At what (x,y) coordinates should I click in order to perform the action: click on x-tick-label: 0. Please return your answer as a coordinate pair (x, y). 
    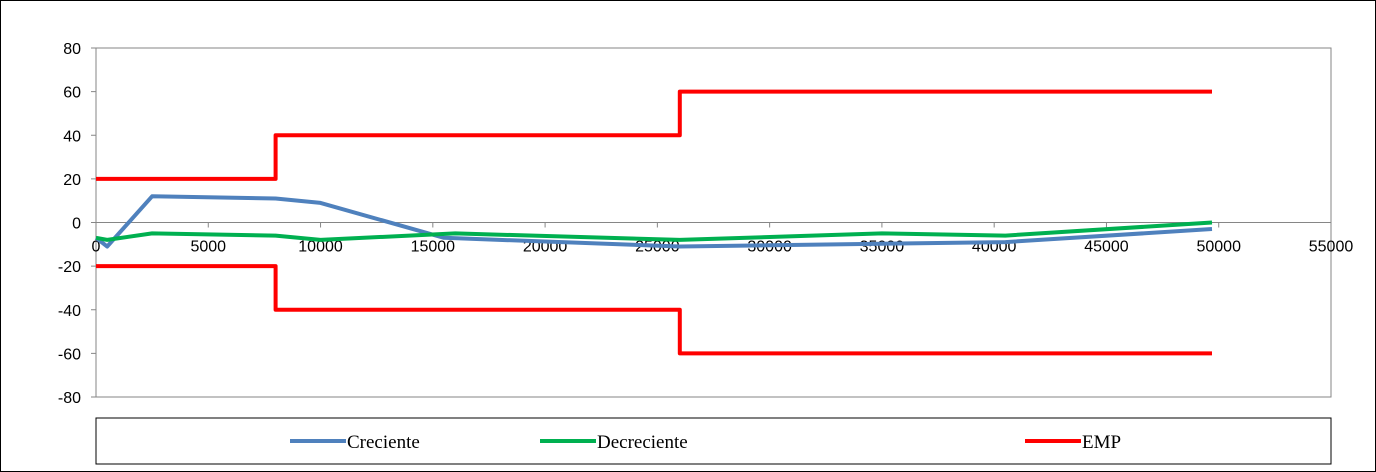
    Looking at the image, I should click on (96, 247).